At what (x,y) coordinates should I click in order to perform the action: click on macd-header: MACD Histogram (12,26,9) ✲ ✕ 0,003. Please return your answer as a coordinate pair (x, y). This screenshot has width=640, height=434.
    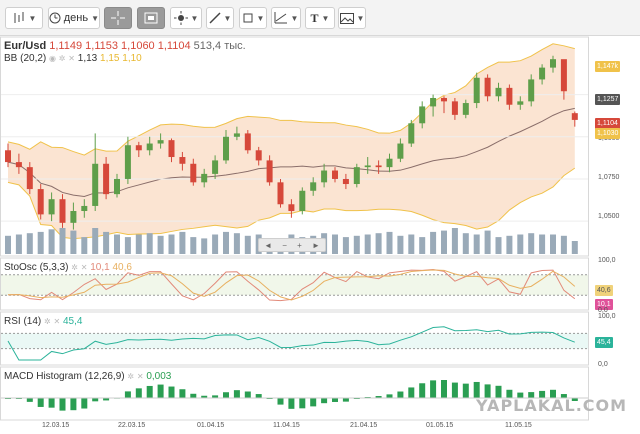
    Looking at the image, I should click on (87, 376).